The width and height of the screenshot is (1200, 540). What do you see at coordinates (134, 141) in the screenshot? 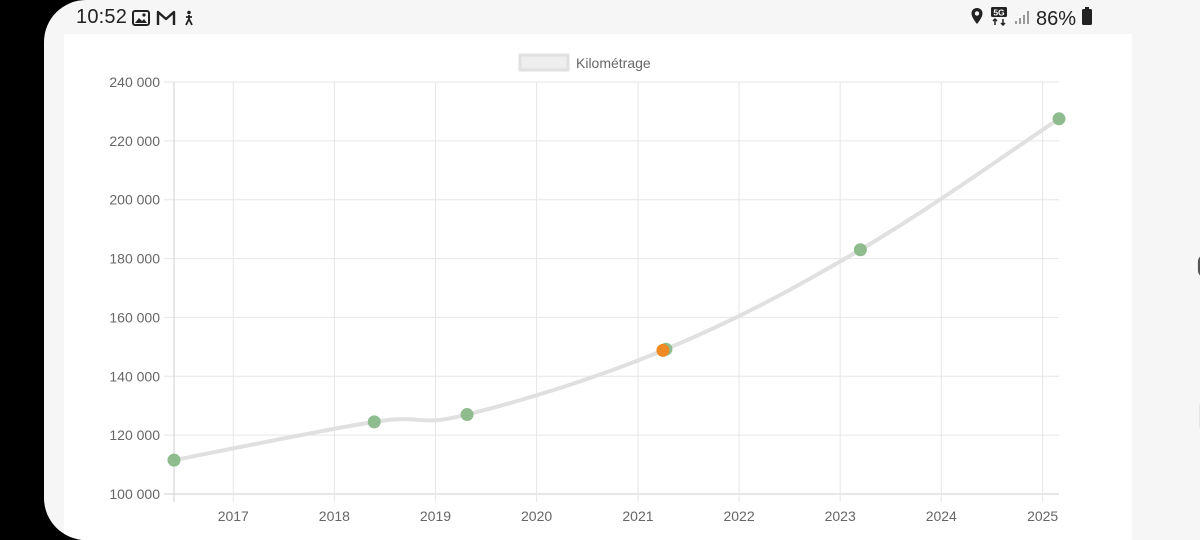
I see `y-tick-label: 220 000` at bounding box center [134, 141].